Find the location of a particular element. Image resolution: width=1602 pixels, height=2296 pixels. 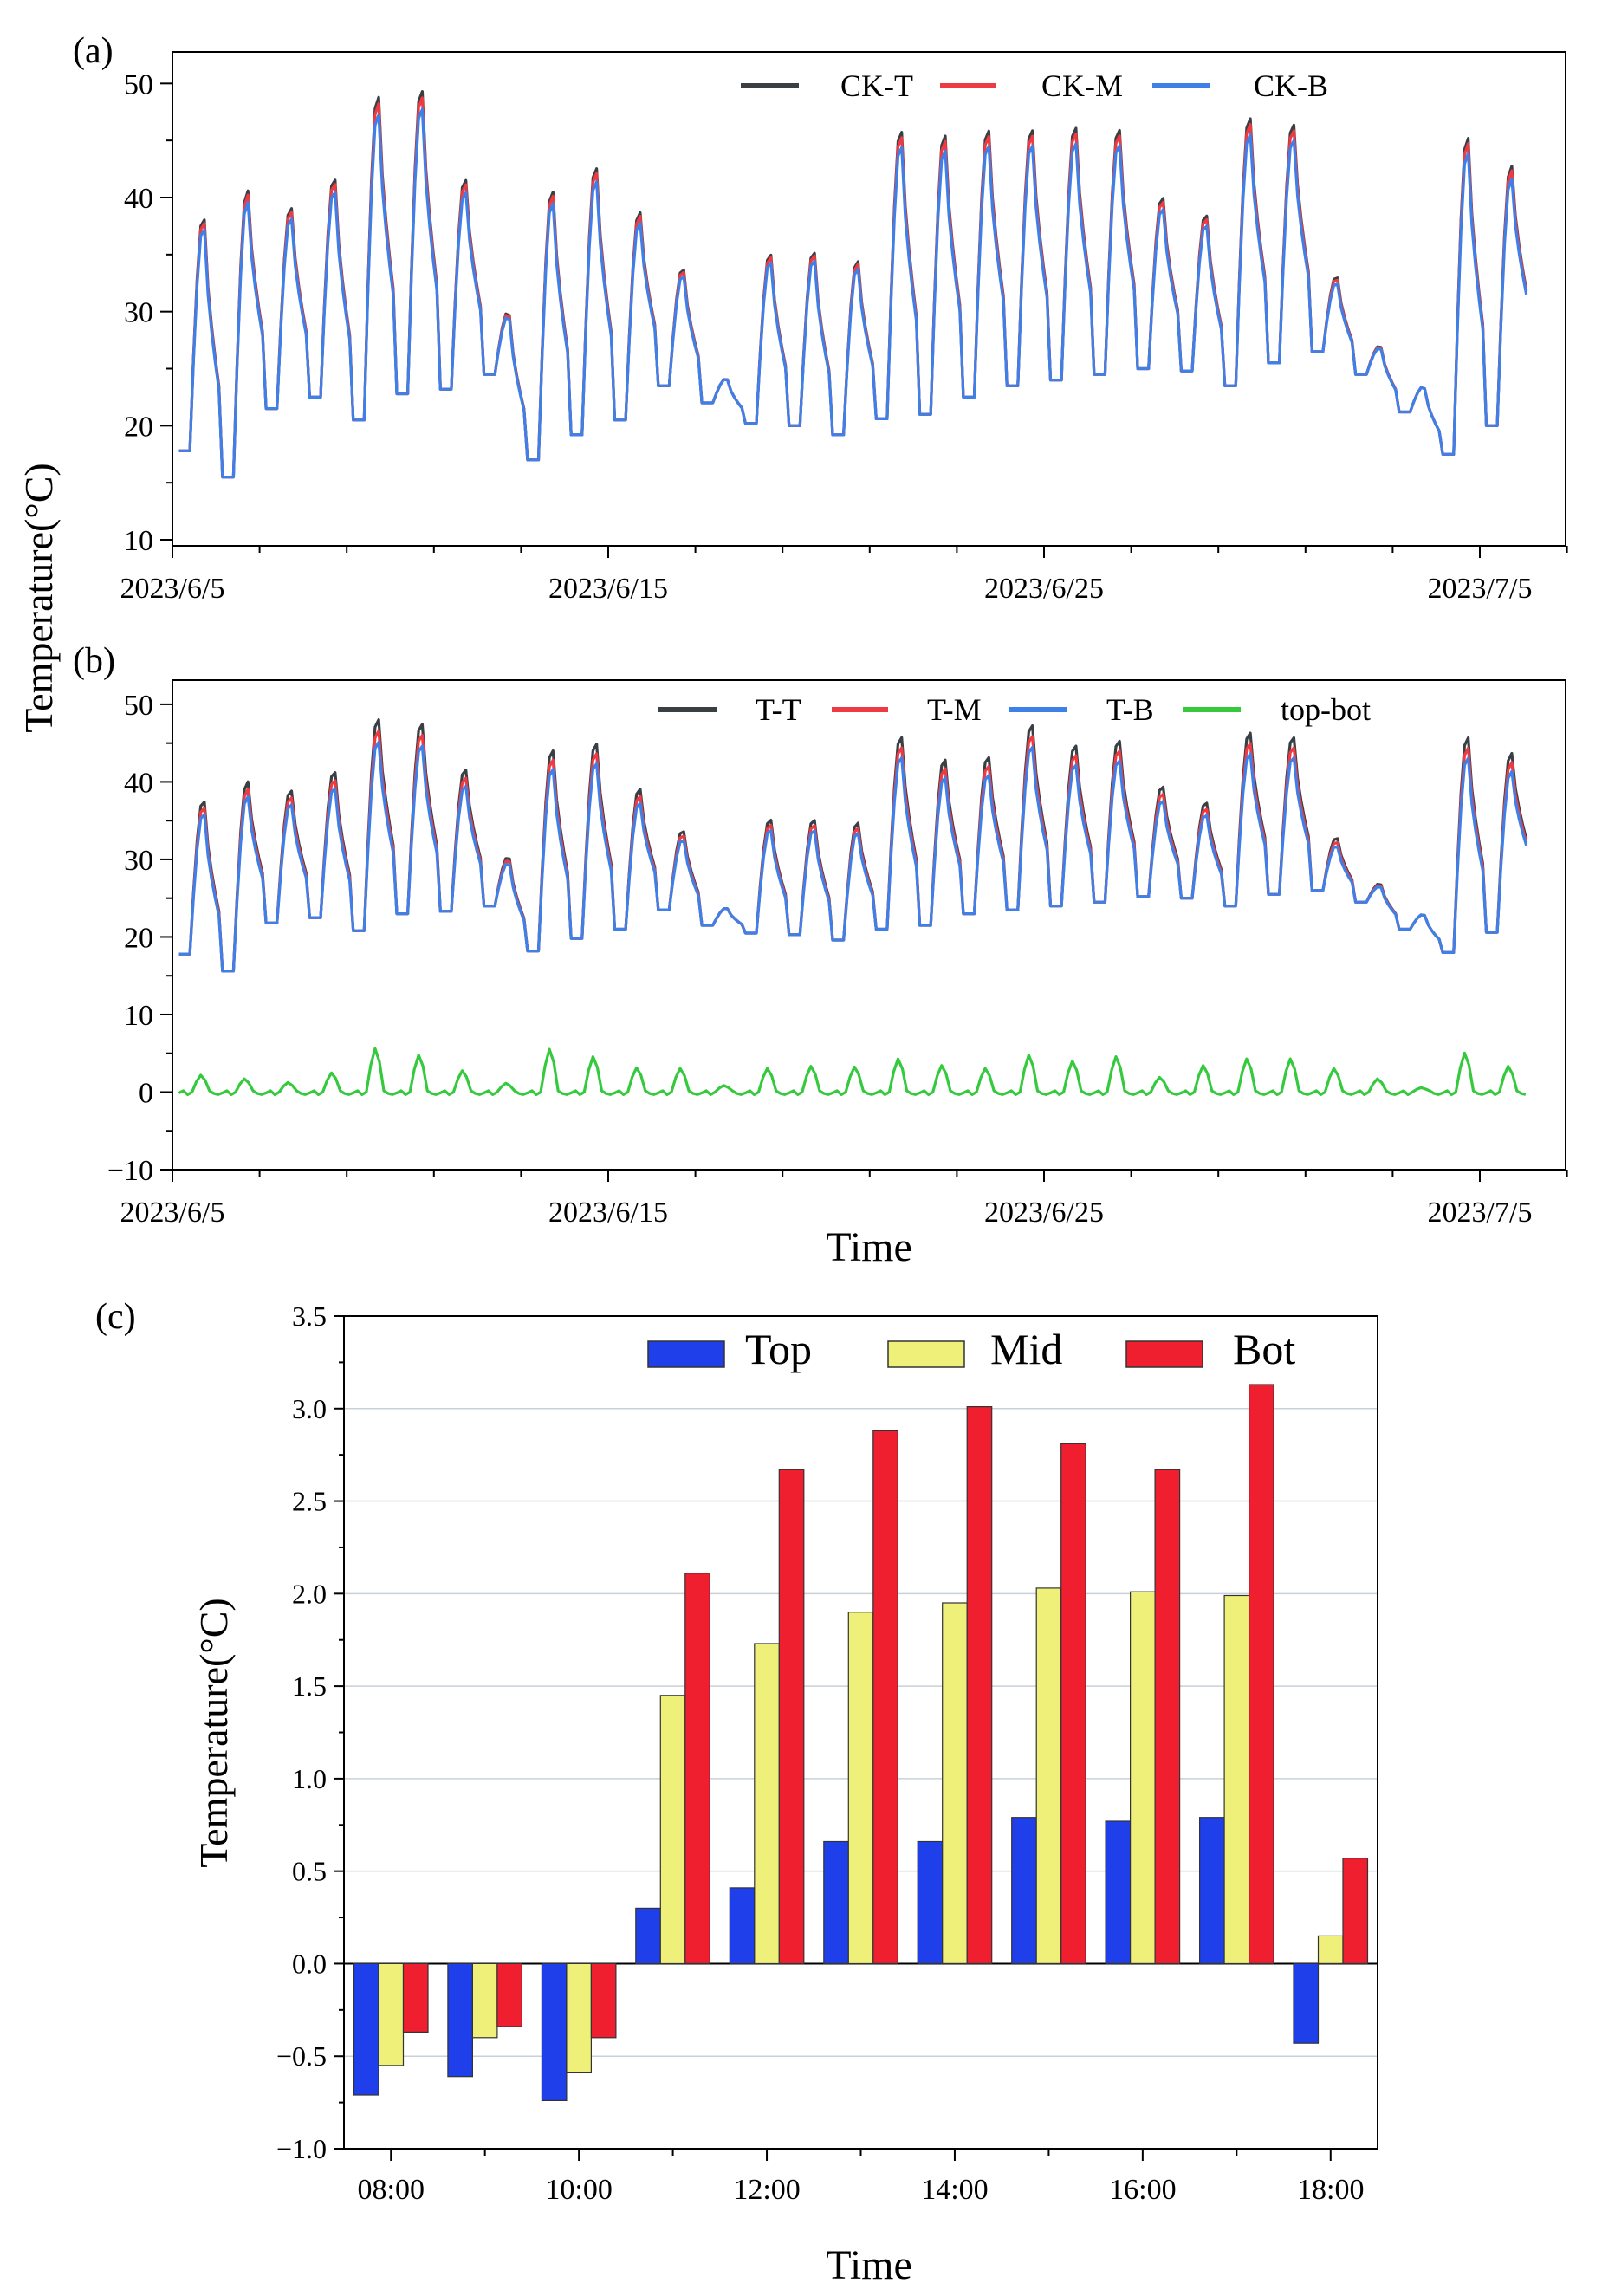

legend-t-b-label: T-B is located at coordinates (1130, 709).